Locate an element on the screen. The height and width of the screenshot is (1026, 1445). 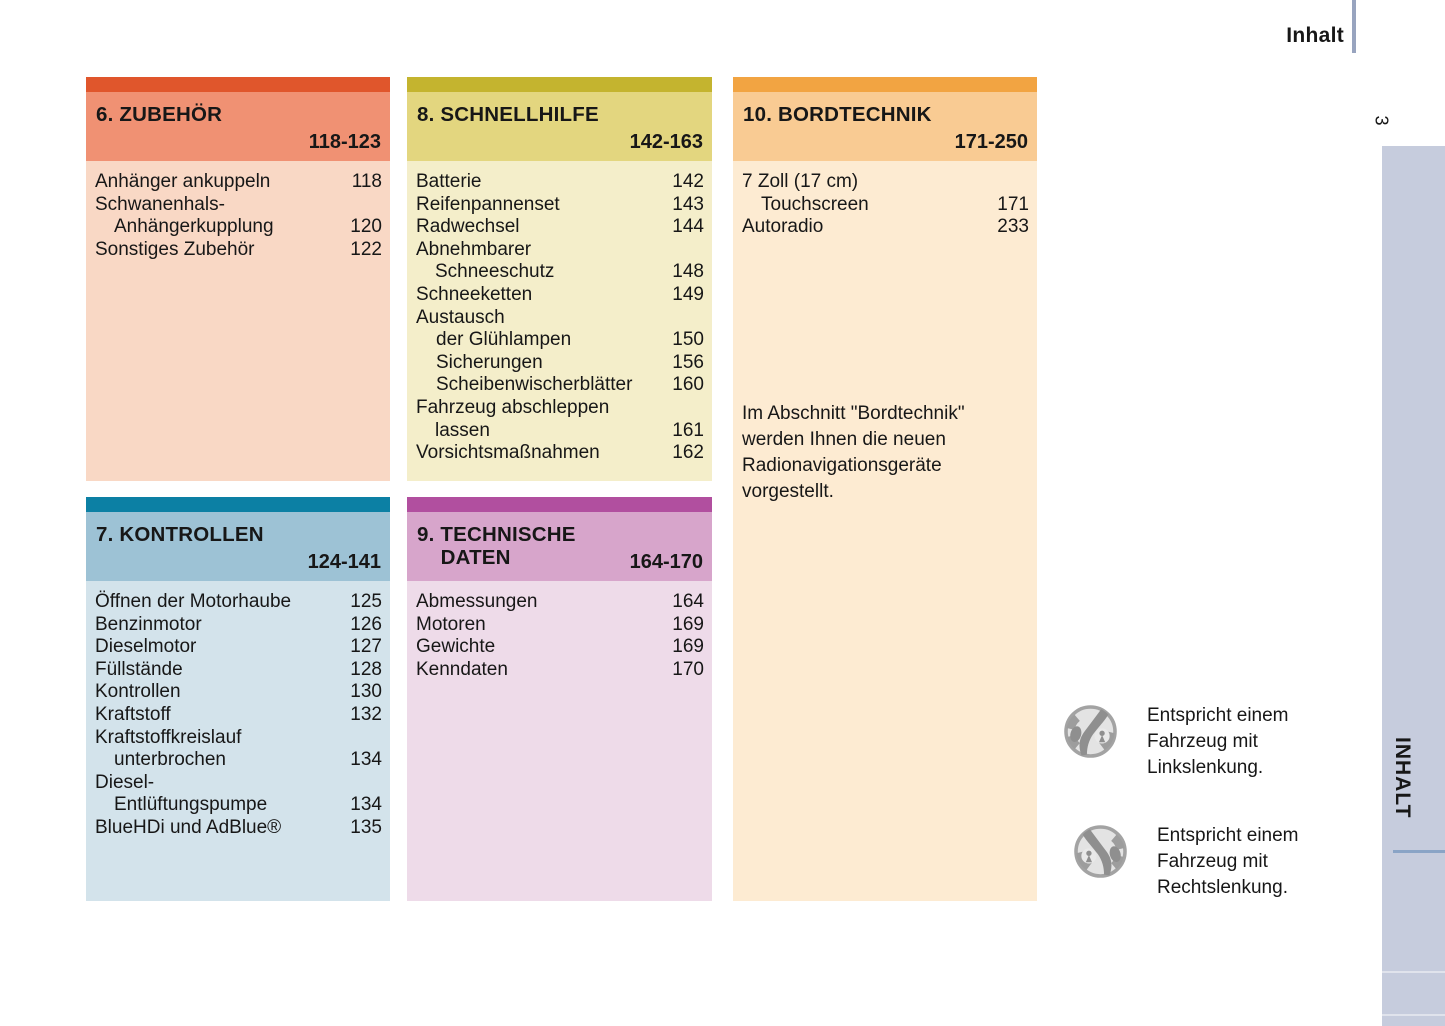
toc-entry-label: Benzinmotor is located at coordinates (219, 625).